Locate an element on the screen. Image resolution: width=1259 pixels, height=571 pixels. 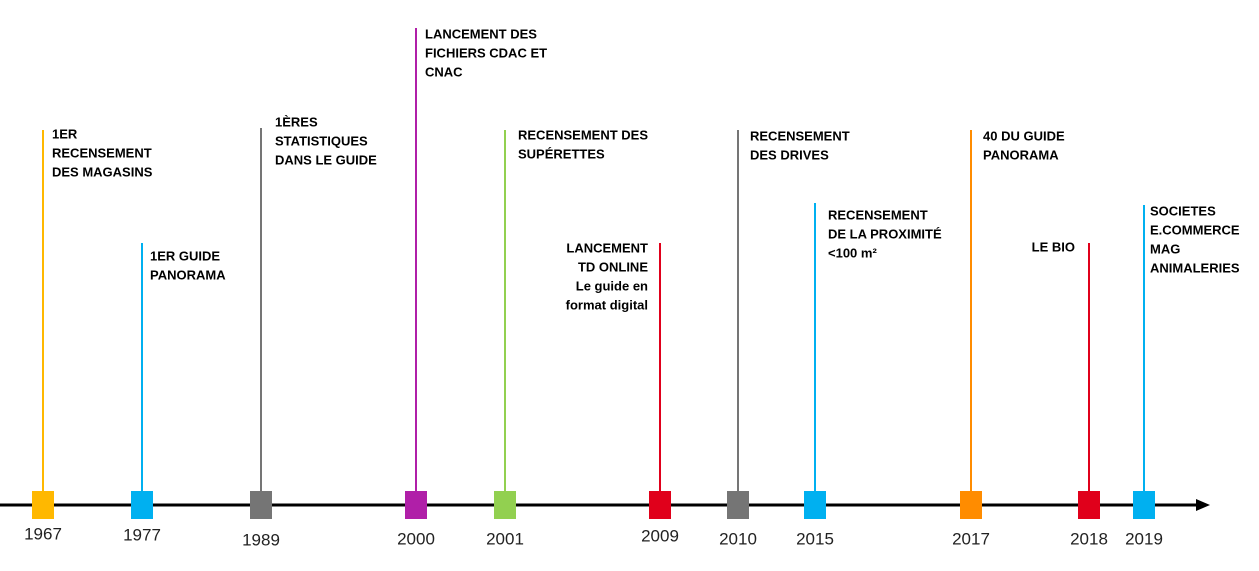
event-label-line: DES DRIVES is located at coordinates (789, 154).